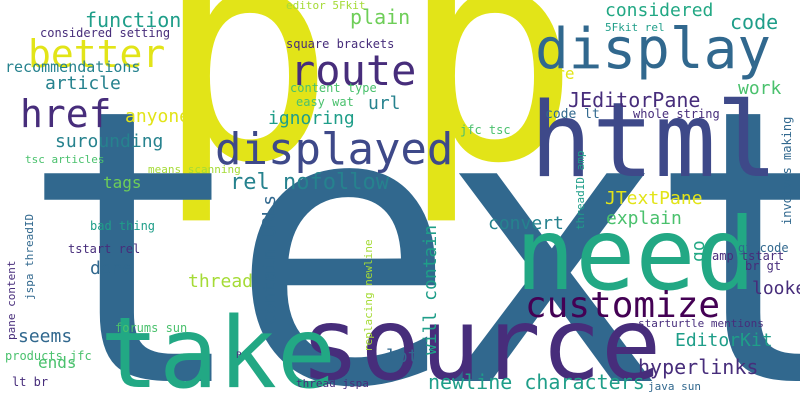 Image resolution: width=800 pixels, height=400 pixels. What do you see at coordinates (158, 116) in the screenshot?
I see `word: anyone` at bounding box center [158, 116].